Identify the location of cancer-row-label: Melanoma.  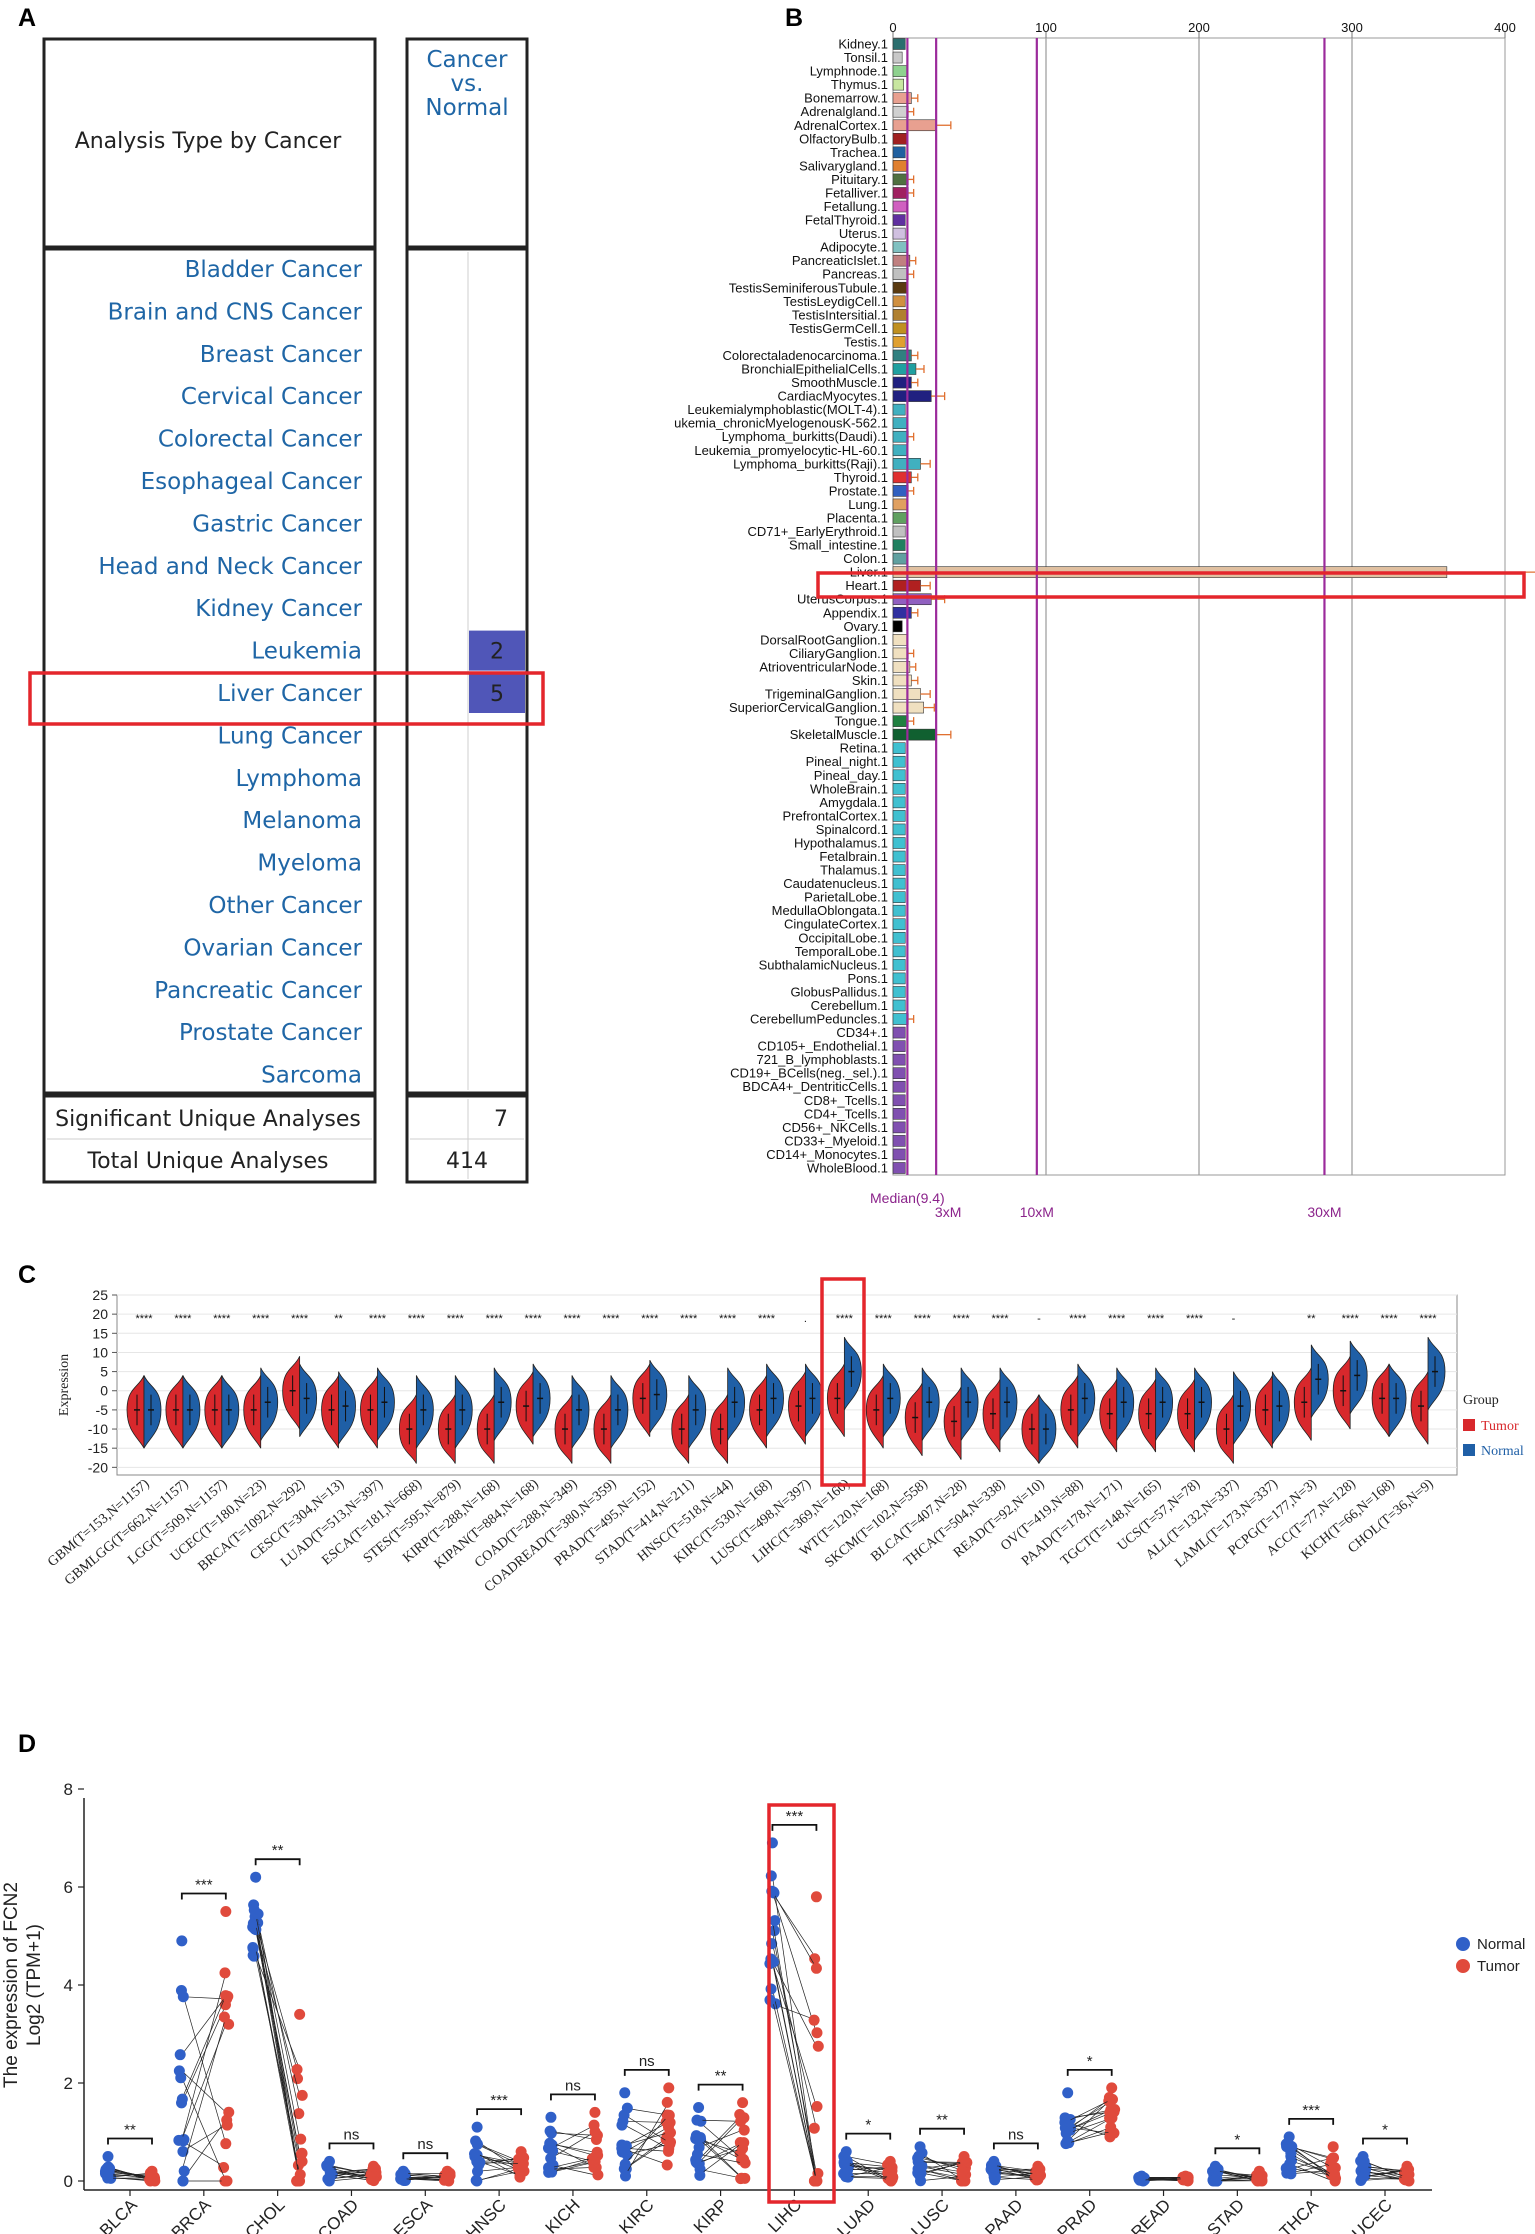
(302, 821).